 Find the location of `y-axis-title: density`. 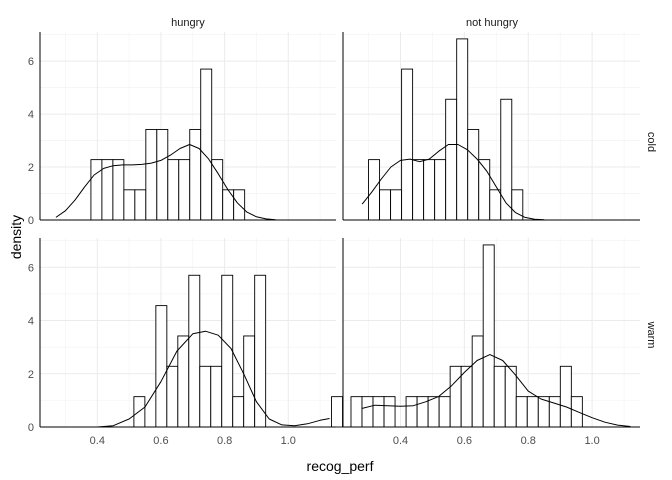

y-axis-title: density is located at coordinates (16, 237).